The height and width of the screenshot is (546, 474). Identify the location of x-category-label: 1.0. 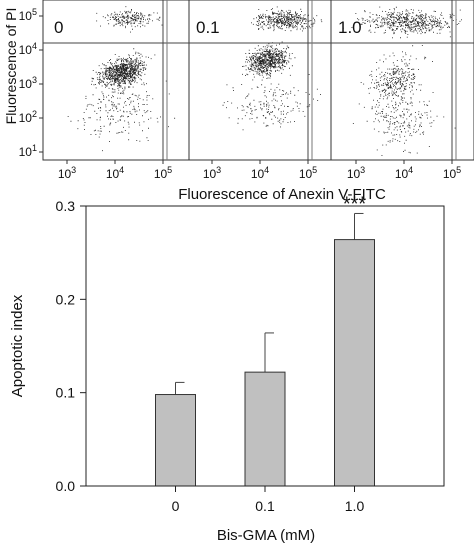
(355, 506).